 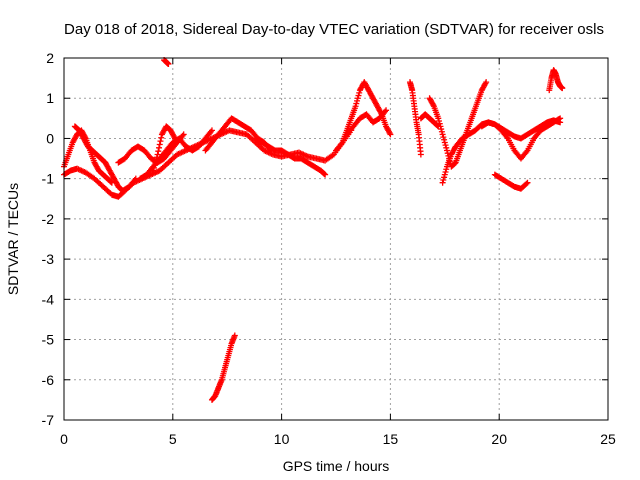 I want to click on series-track-b, so click(x=88, y=156).